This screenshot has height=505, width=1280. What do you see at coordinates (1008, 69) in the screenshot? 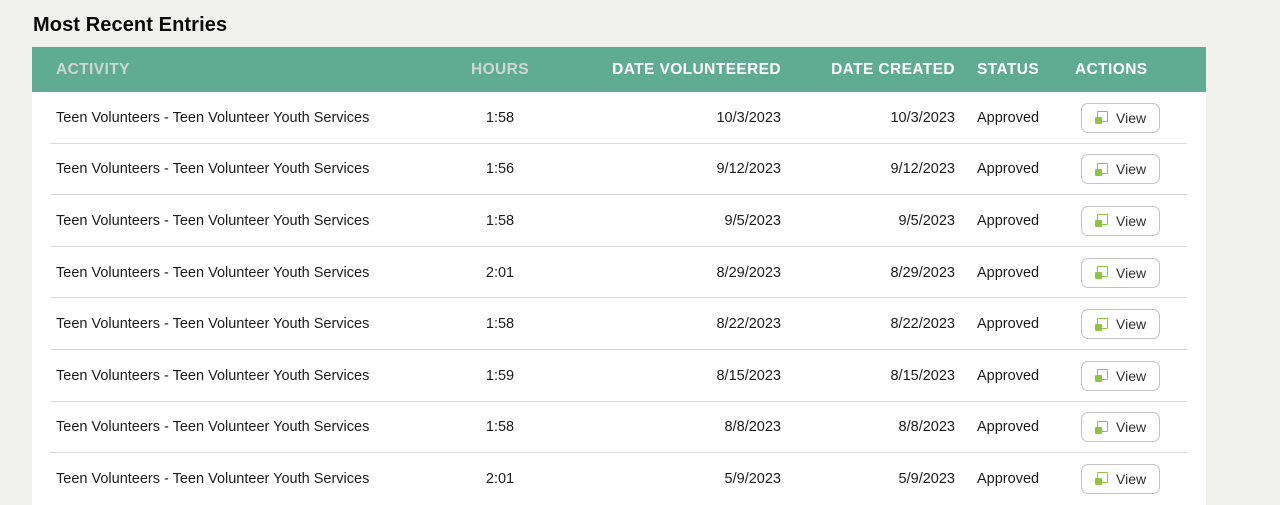
I see `column-header-status: STATUS` at bounding box center [1008, 69].